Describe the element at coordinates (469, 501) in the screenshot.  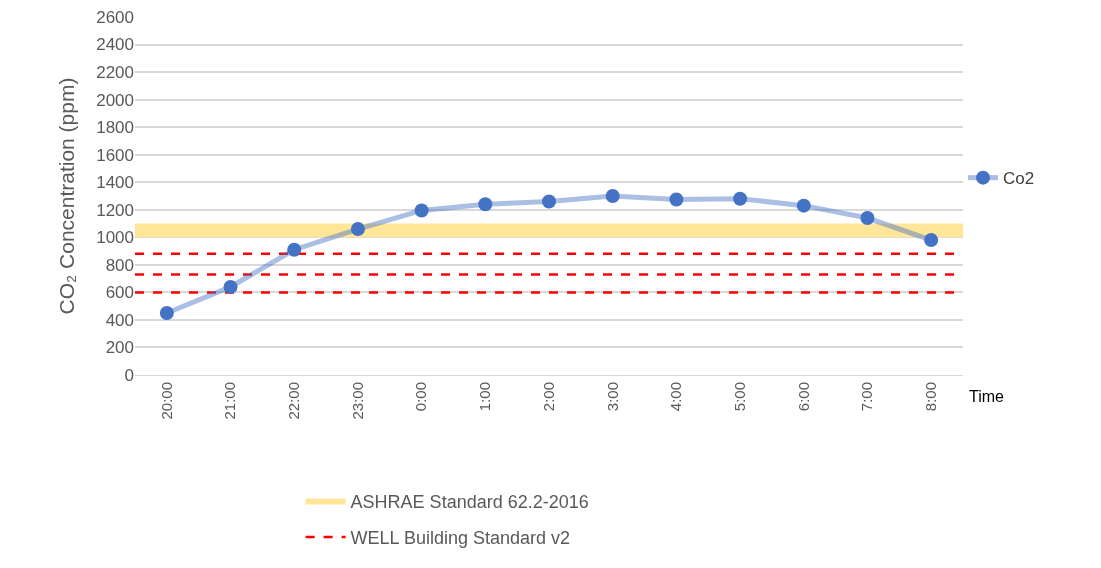
I see `legend-label: ASHRAE Standard 62.2-2016` at that location.